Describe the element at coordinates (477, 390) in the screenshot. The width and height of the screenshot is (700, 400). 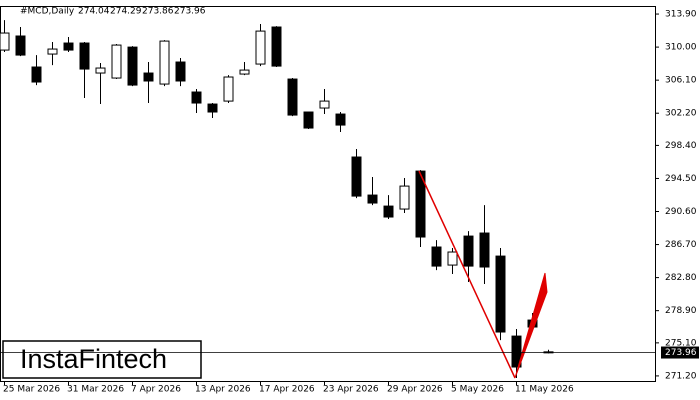
I see `x-tick-label: 5 May 2026` at that location.